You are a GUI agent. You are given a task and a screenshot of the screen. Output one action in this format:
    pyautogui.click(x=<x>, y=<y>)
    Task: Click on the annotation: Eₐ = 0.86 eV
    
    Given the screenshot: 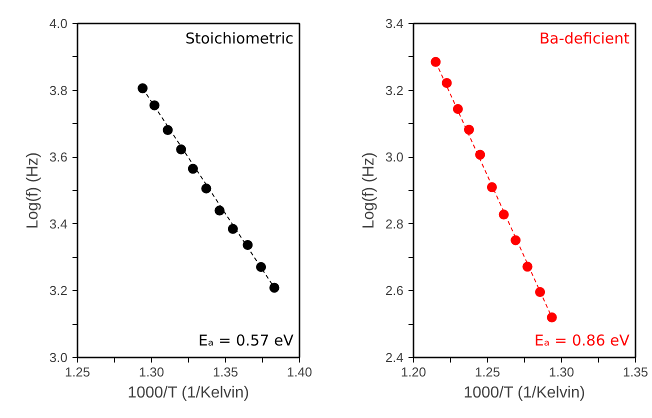 What is the action you would take?
    pyautogui.click(x=582, y=341)
    